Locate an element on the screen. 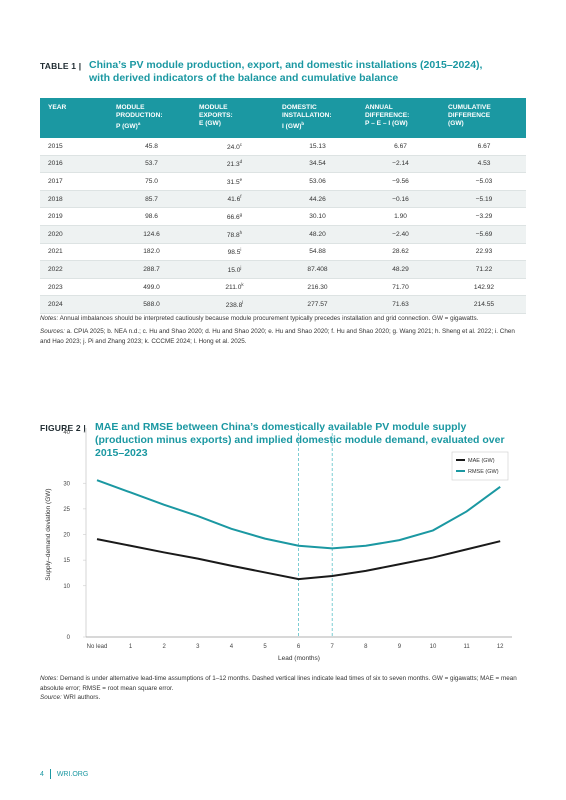  value-cell: 21.3d is located at coordinates (234, 164).